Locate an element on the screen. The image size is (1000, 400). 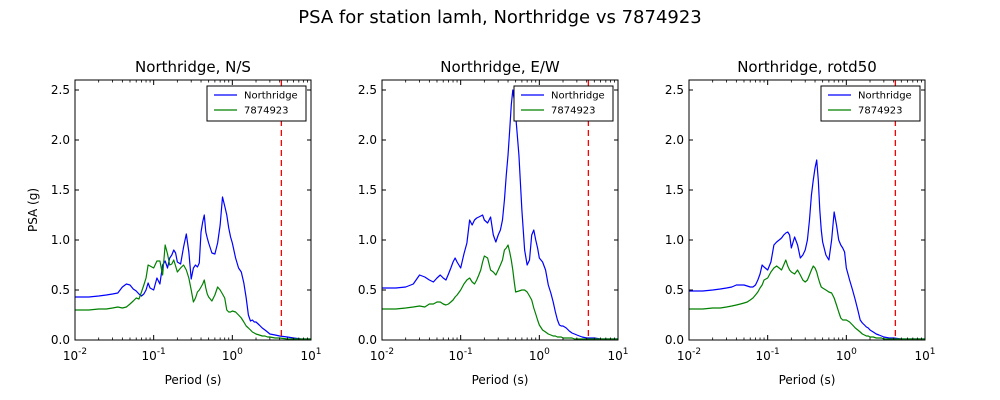
y-axis-label: PSA (g) is located at coordinates (33, 210).